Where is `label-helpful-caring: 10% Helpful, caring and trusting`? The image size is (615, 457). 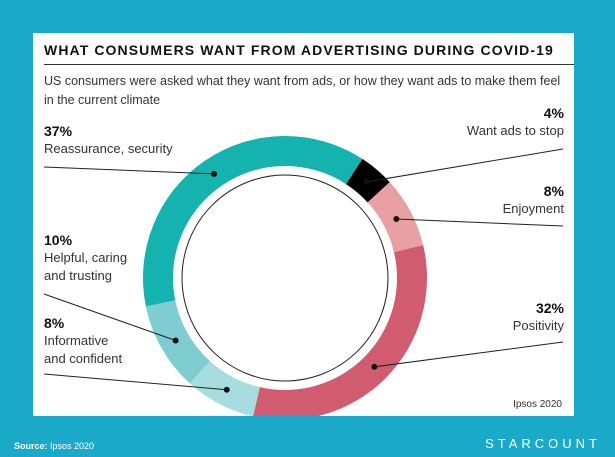
label-helpful-caring: 10% Helpful, caring and trusting is located at coordinates (86, 257).